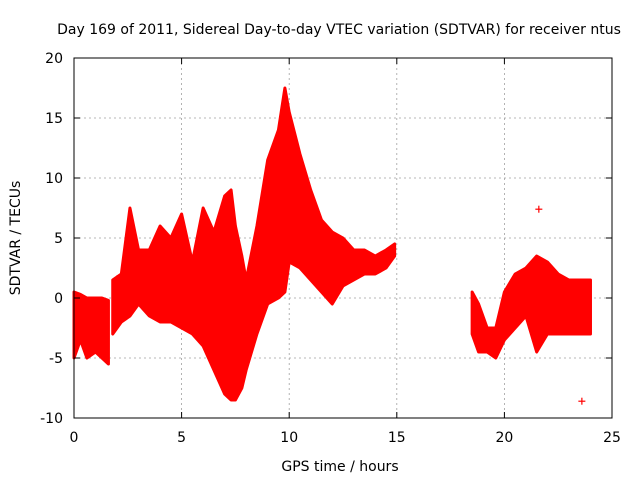  What do you see at coordinates (289, 438) in the screenshot?
I see `x-tick-label: 10` at bounding box center [289, 438].